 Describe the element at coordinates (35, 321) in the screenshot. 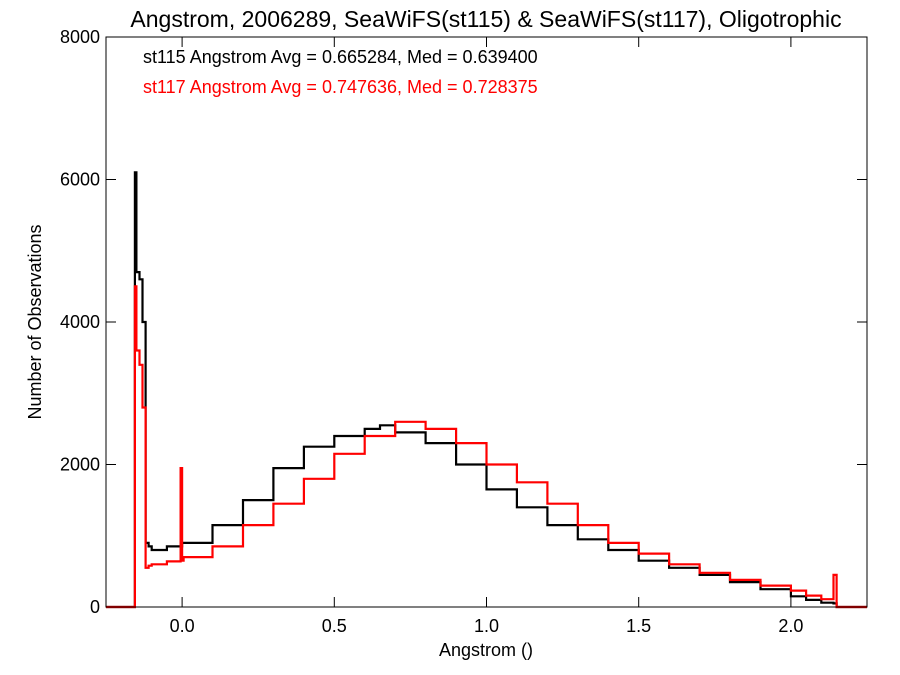

I see `y-axis-label: Number of Observations` at that location.